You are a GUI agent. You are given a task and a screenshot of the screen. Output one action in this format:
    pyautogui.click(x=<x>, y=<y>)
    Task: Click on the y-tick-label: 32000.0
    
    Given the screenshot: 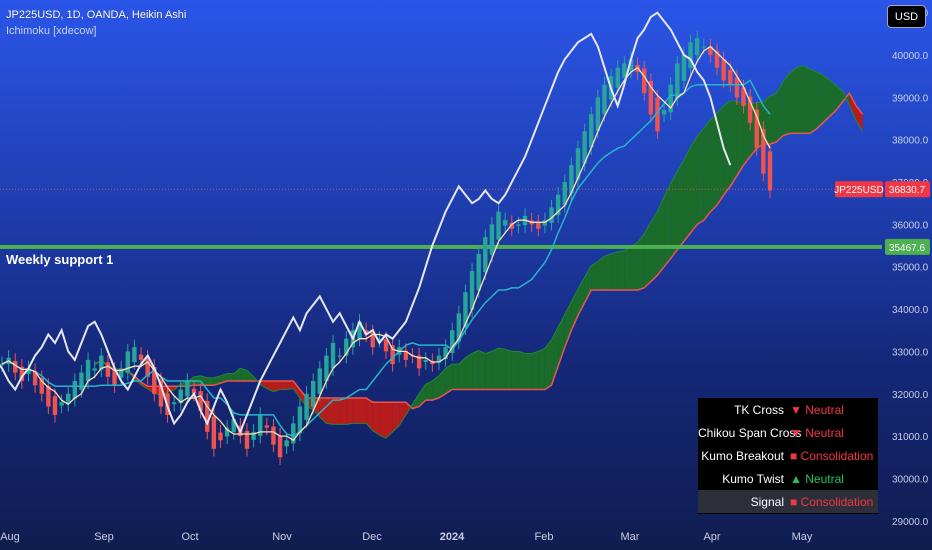 What is the action you would take?
    pyautogui.click(x=910, y=395)
    